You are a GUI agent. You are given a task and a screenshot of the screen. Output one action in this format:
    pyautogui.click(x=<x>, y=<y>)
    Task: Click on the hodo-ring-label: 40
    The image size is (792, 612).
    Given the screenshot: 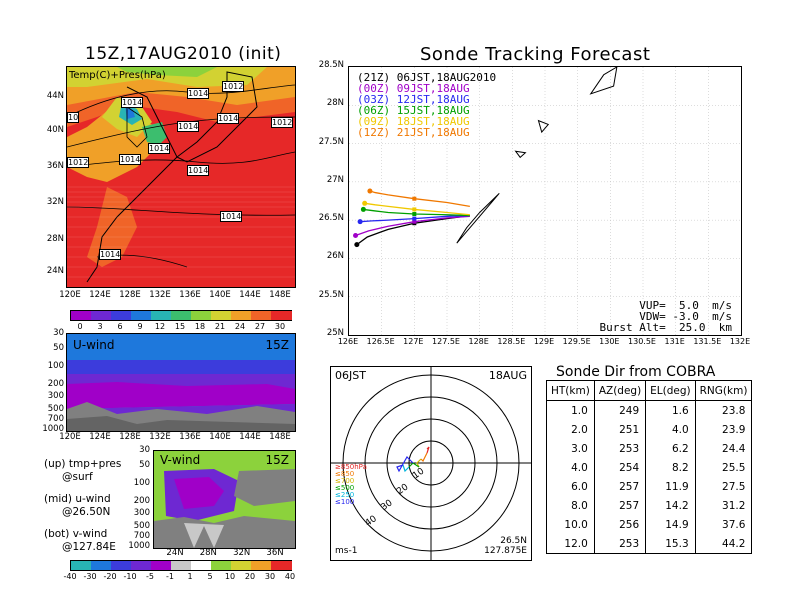 What is the action you would take?
    pyautogui.click(x=371, y=521)
    